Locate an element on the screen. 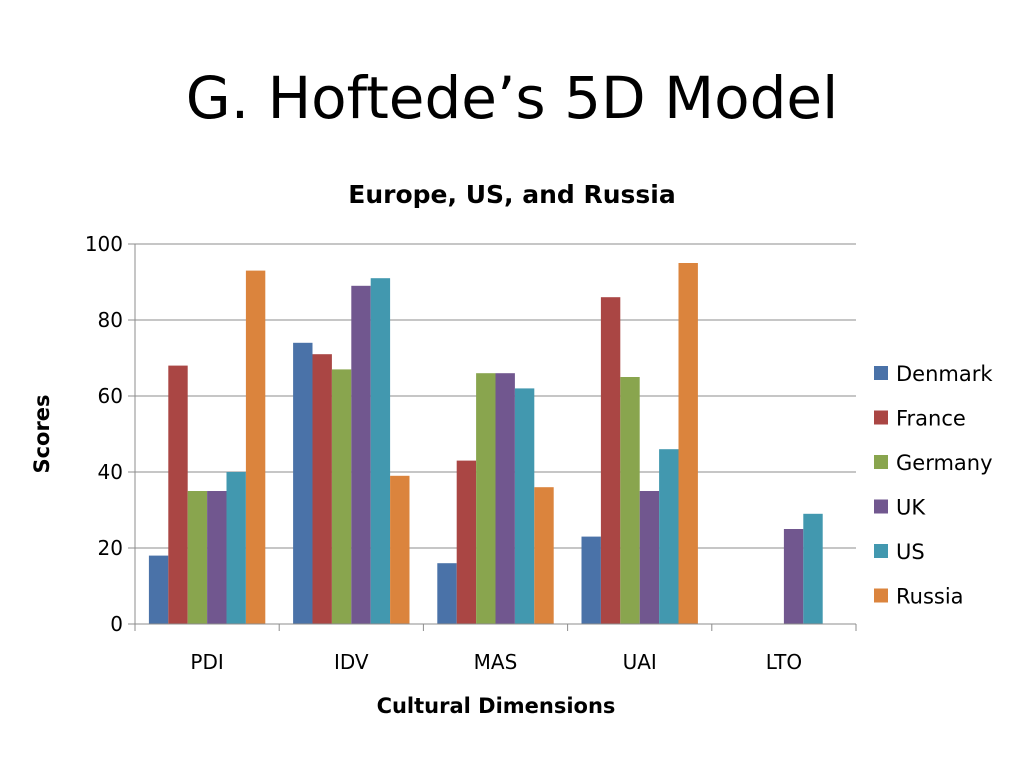 The width and height of the screenshot is (1024, 768). bar-uk-lto is located at coordinates (793, 576).